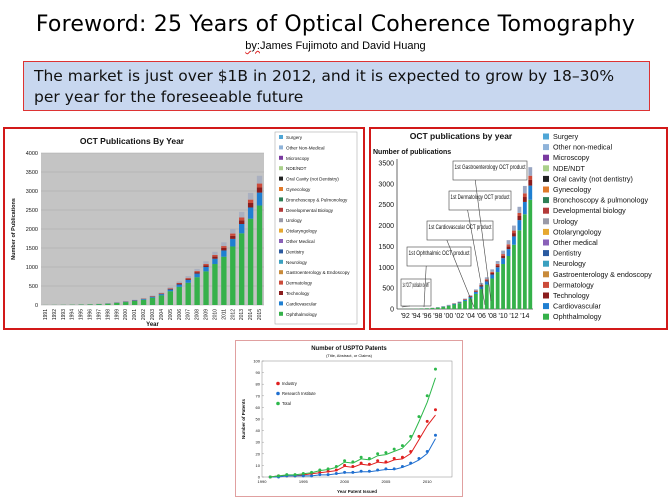  Describe the element at coordinates (144, 314) in the screenshot. I see `chart1-xtick-label: 2002` at that location.